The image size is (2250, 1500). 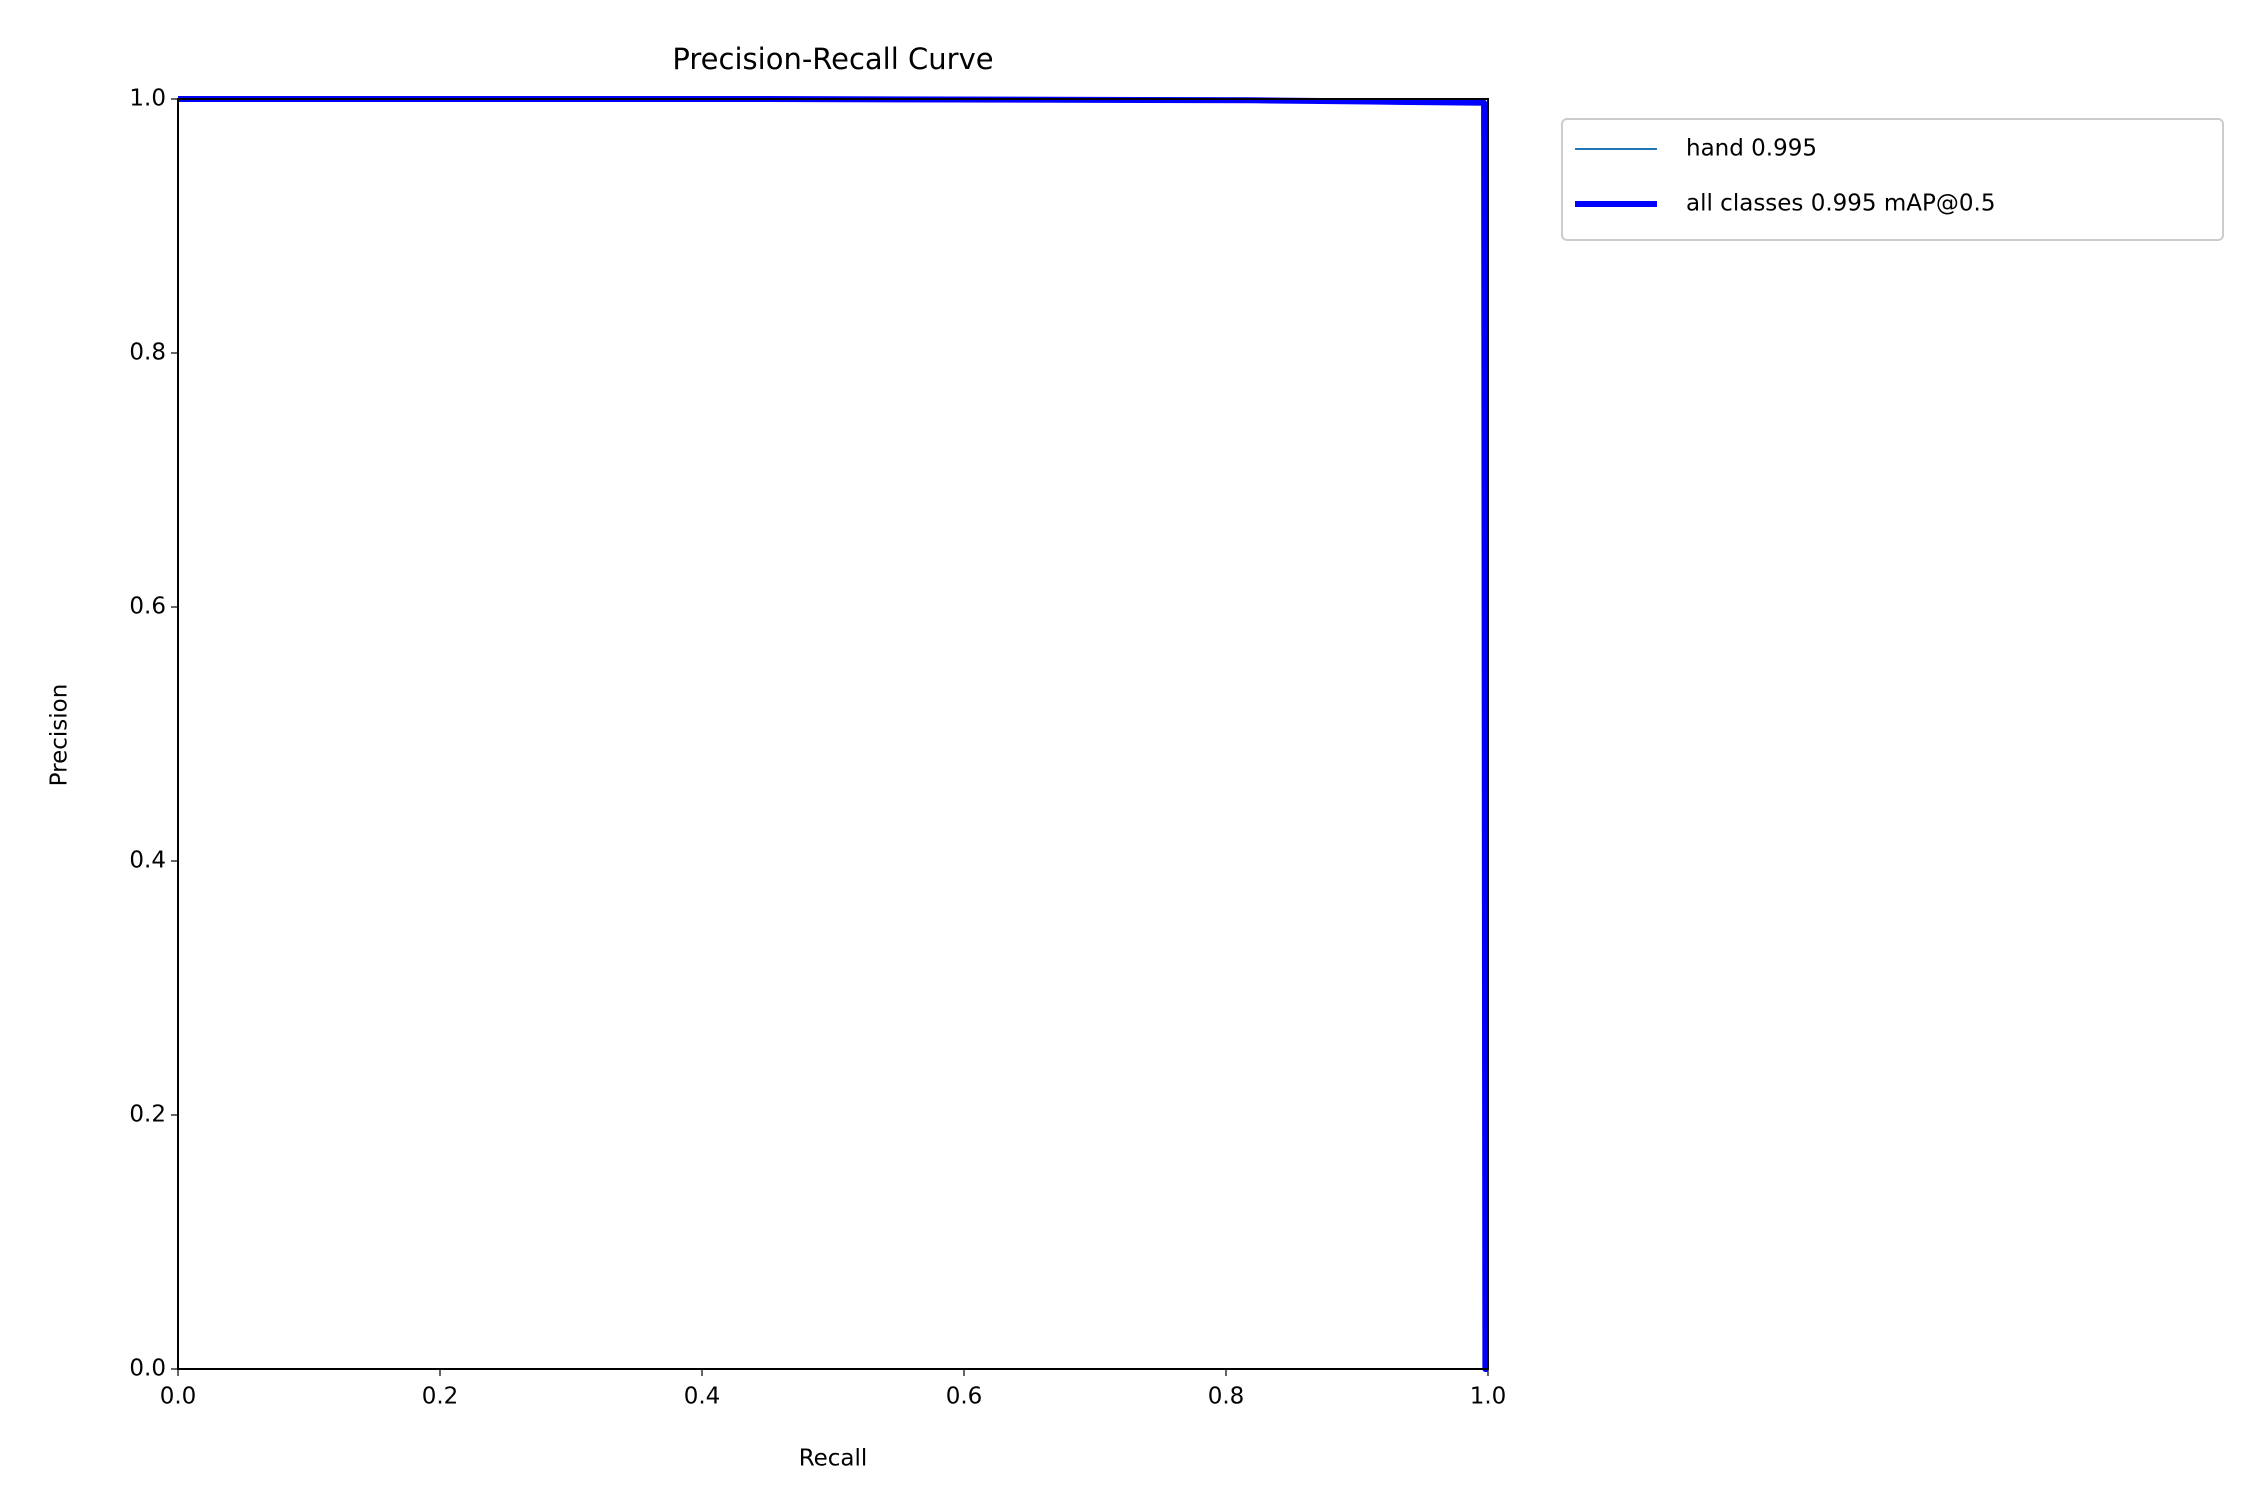 I want to click on y-tick-label: 0.2, so click(x=147, y=1115).